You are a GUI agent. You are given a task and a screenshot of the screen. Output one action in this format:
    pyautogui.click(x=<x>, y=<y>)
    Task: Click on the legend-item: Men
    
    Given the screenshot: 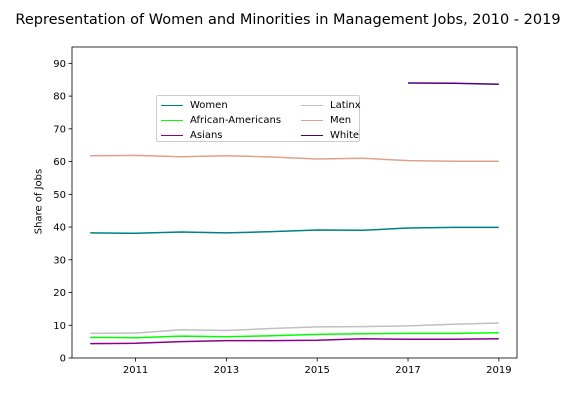 What is the action you would take?
    pyautogui.click(x=326, y=120)
    